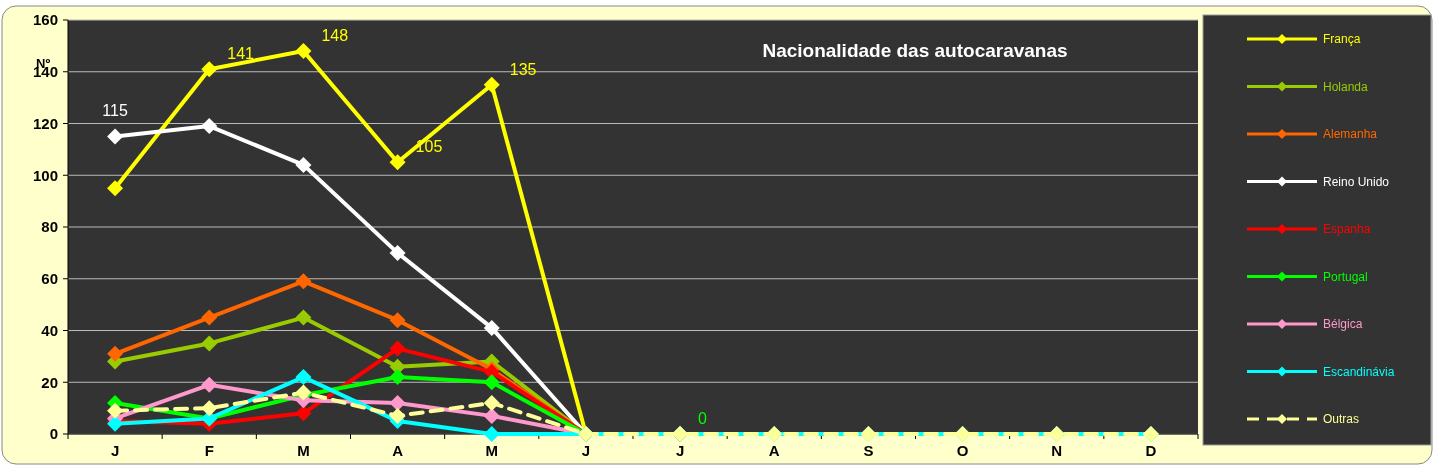 This screenshot has height=468, width=1434. I want to click on y-tick-label: 120, so click(45, 123).